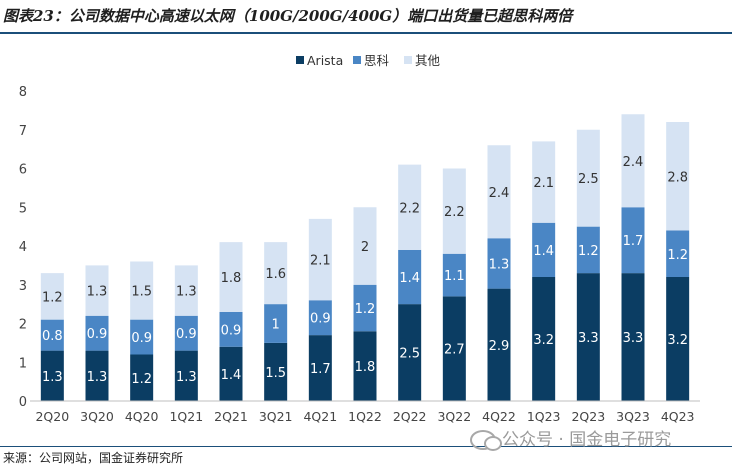 Image resolution: width=732 pixels, height=469 pixels. I want to click on data-label: 2.4, so click(499, 193).